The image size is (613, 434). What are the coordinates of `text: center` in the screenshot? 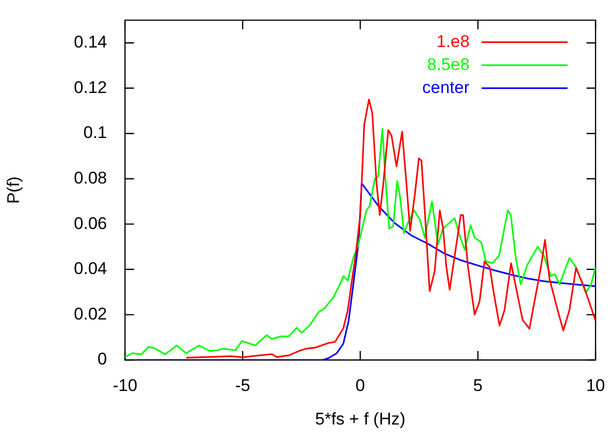 It's located at (446, 87).